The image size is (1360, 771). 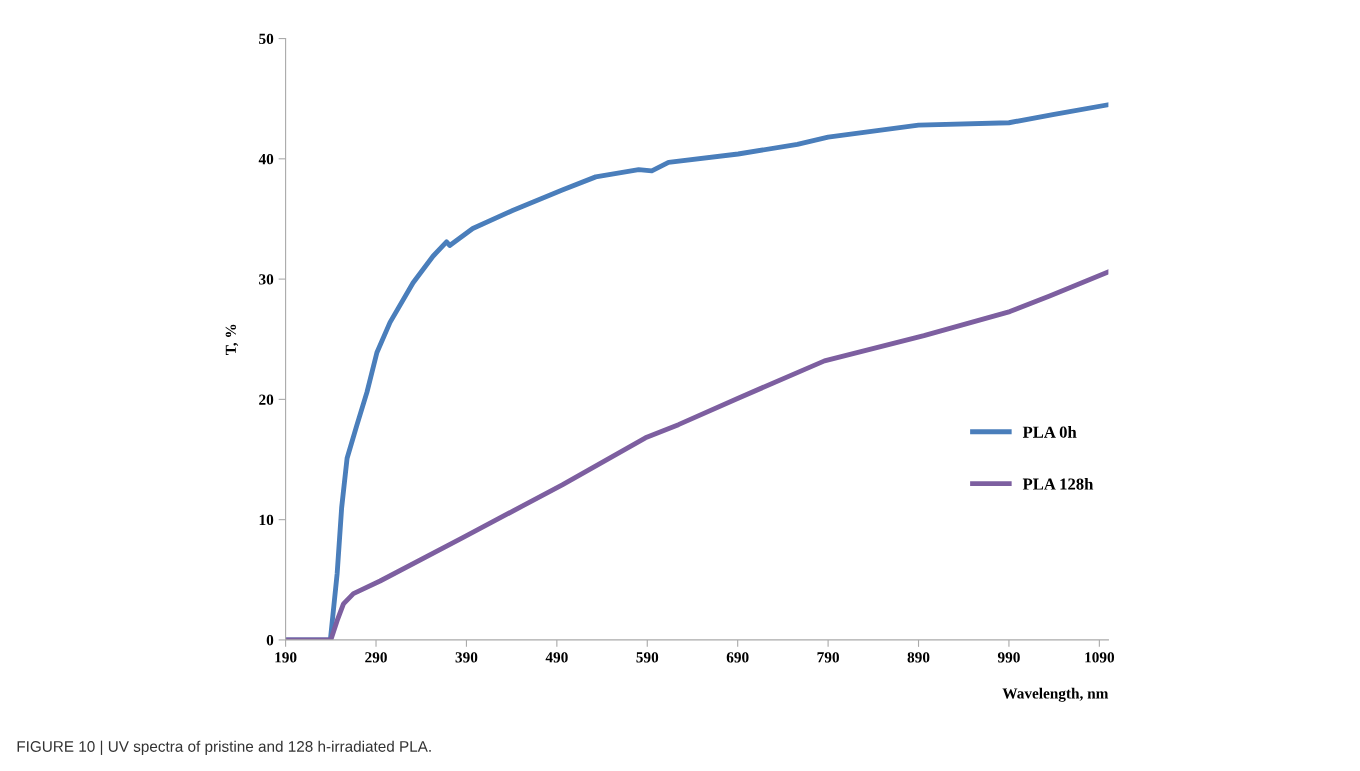 I want to click on x-tick-label: 290, so click(x=376, y=657).